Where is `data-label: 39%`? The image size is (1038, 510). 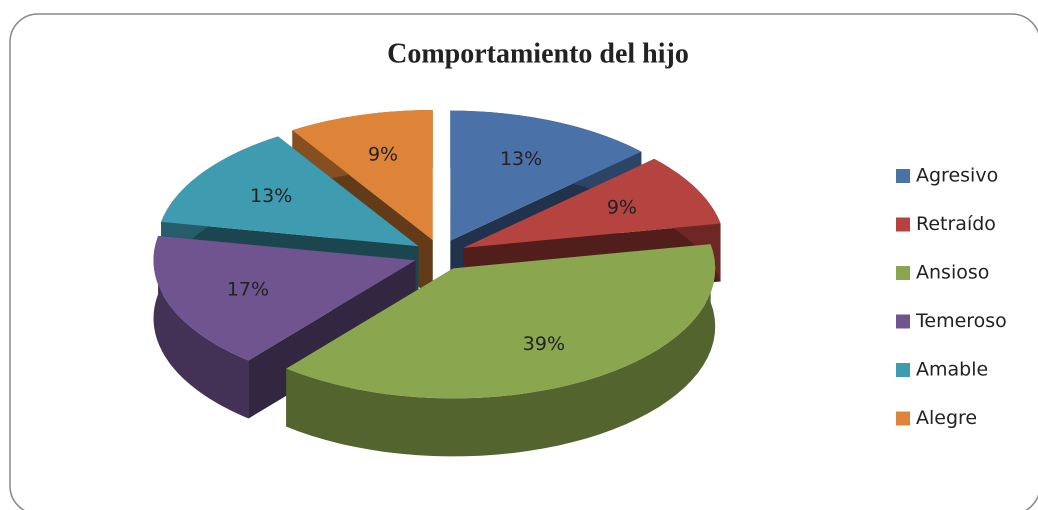
data-label: 39% is located at coordinates (544, 344).